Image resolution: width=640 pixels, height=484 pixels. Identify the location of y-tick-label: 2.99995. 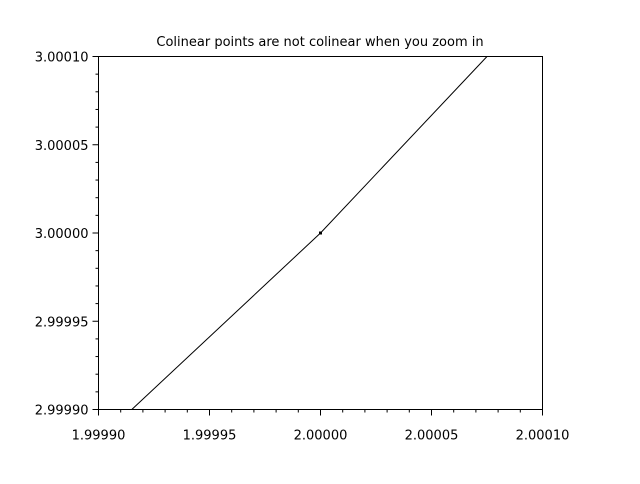
(62, 322).